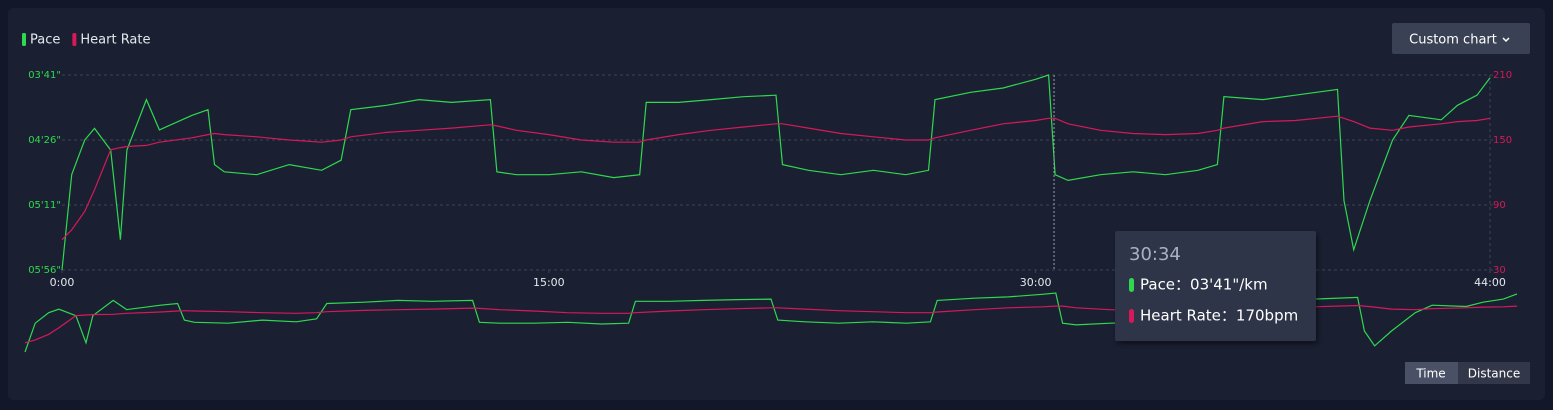  What do you see at coordinates (44, 270) in the screenshot?
I see `y-tick-label: 05'56"` at bounding box center [44, 270].